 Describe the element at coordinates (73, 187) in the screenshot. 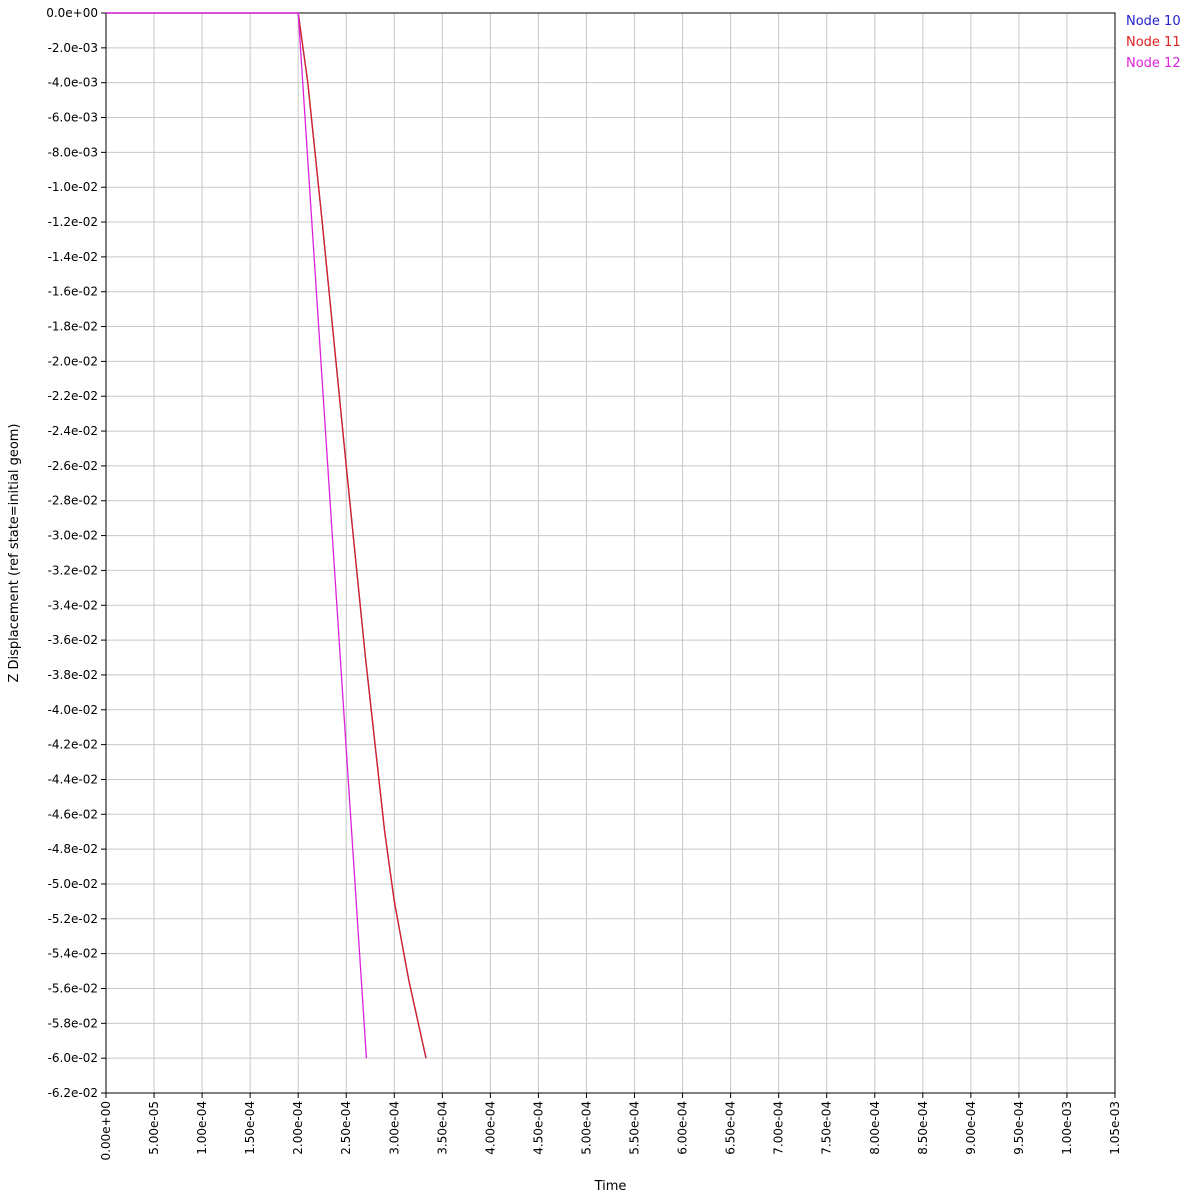

I see `y-tick-label: -1.0e-02` at that location.